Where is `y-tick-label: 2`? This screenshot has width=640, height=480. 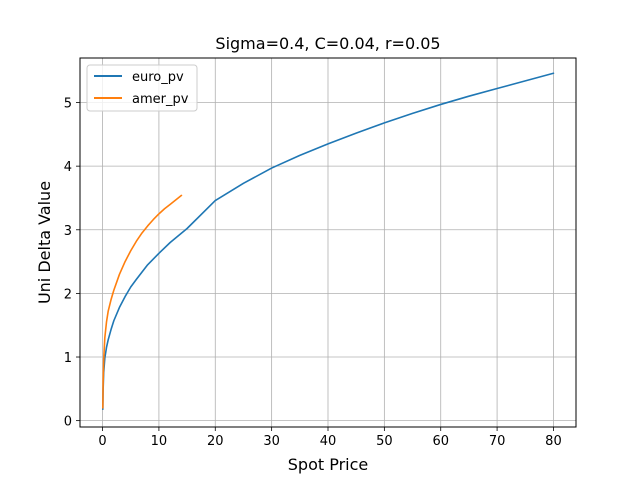 y-tick-label: 2 is located at coordinates (68, 294).